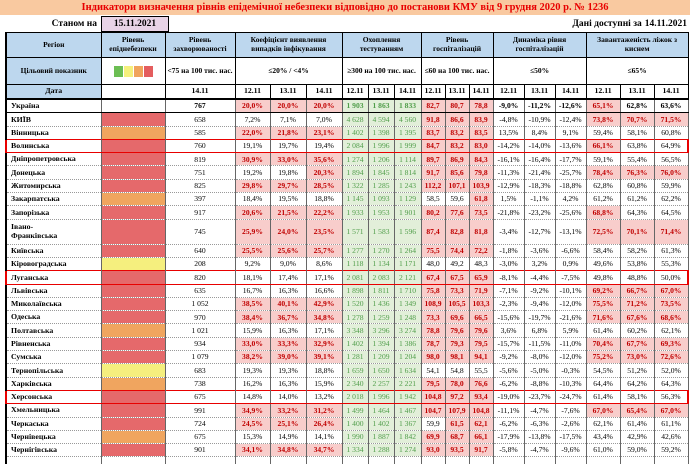 The height and width of the screenshot is (464, 690). Describe the element at coordinates (433, 172) in the screenshot. I see `hosp-cell: 91,7` at that location.